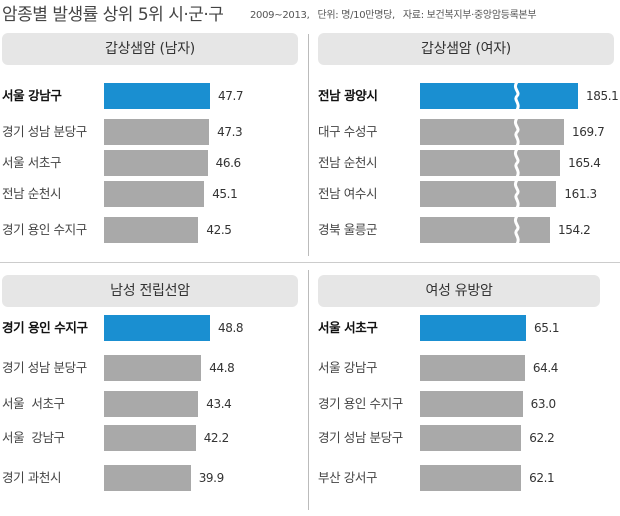 Image resolution: width=620 pixels, height=516 pixels. I want to click on category-label: 전남 여수시, so click(348, 193).